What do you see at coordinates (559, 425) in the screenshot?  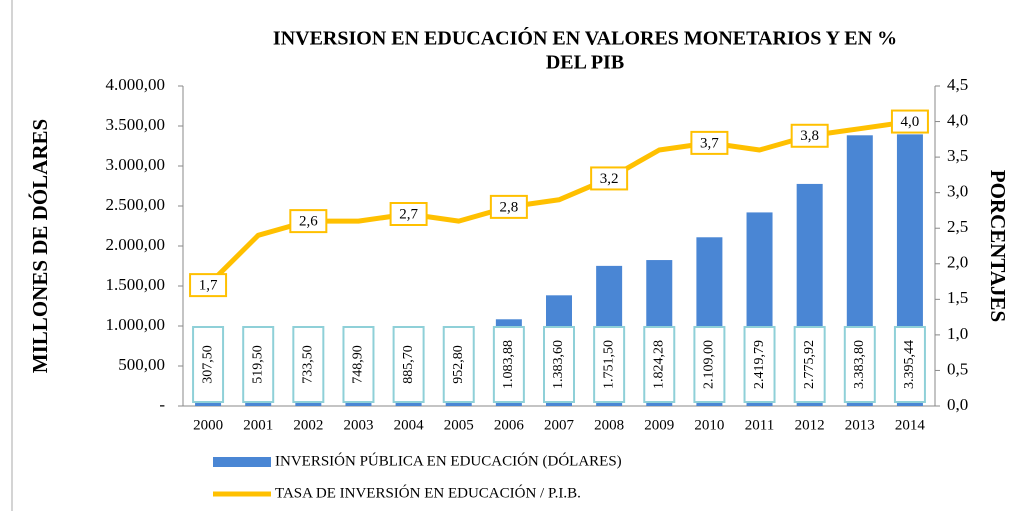 I see `x-tick-label: 2007` at bounding box center [559, 425].